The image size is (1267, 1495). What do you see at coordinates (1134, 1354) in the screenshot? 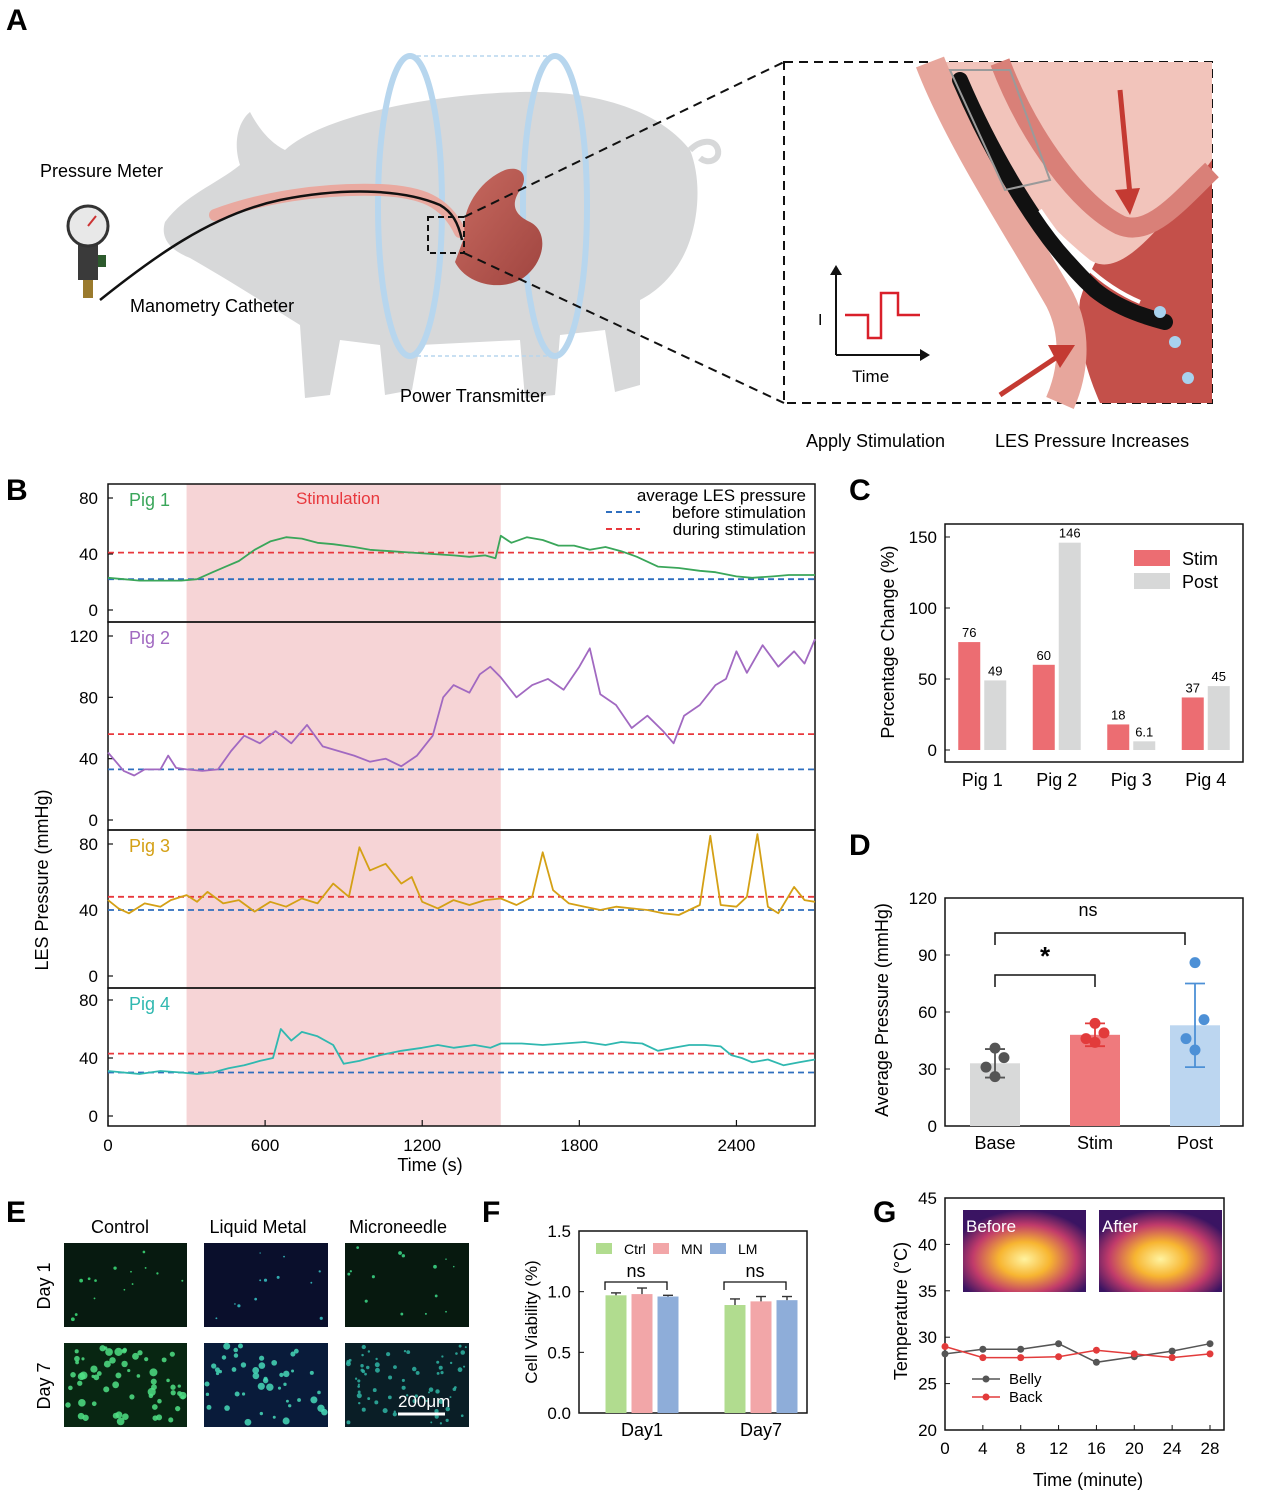
I see `point-back` at bounding box center [1134, 1354].